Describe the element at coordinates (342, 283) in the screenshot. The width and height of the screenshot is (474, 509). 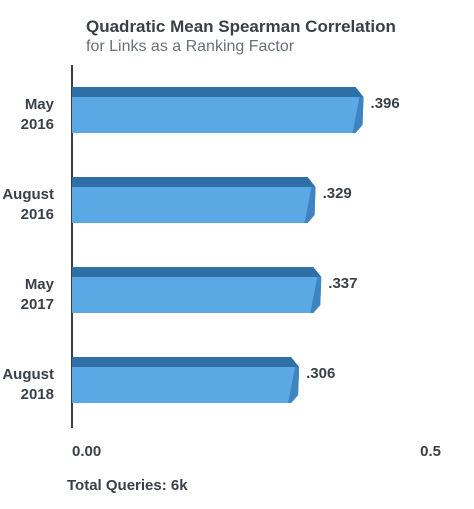
I see `data-label: .337` at that location.